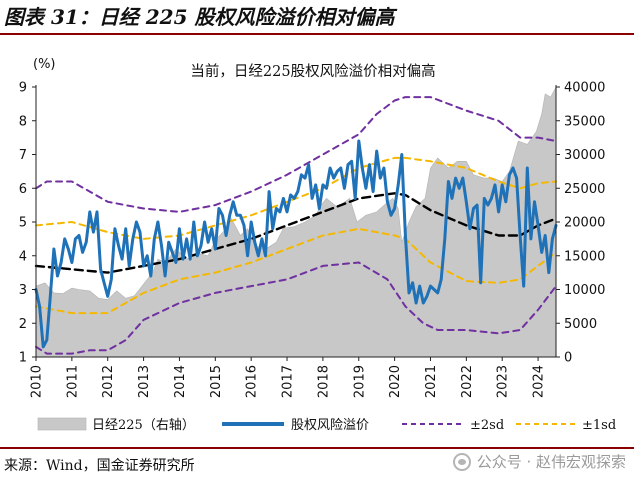  Describe the element at coordinates (467, 381) in the screenshot. I see `x-tick-label: 2022` at that location.